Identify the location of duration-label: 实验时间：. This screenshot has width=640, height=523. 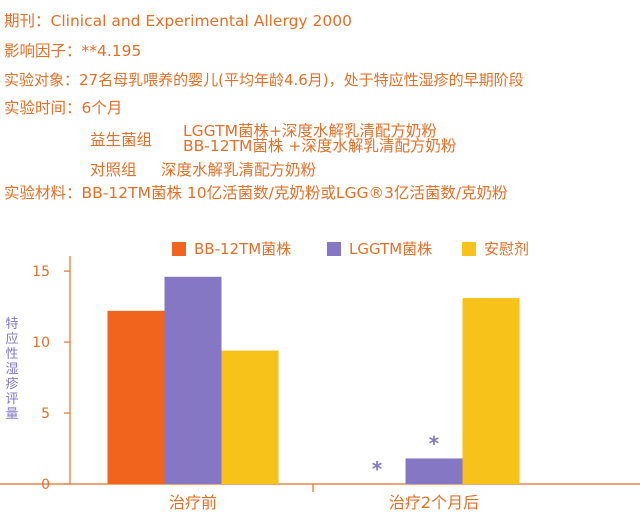
(43, 108).